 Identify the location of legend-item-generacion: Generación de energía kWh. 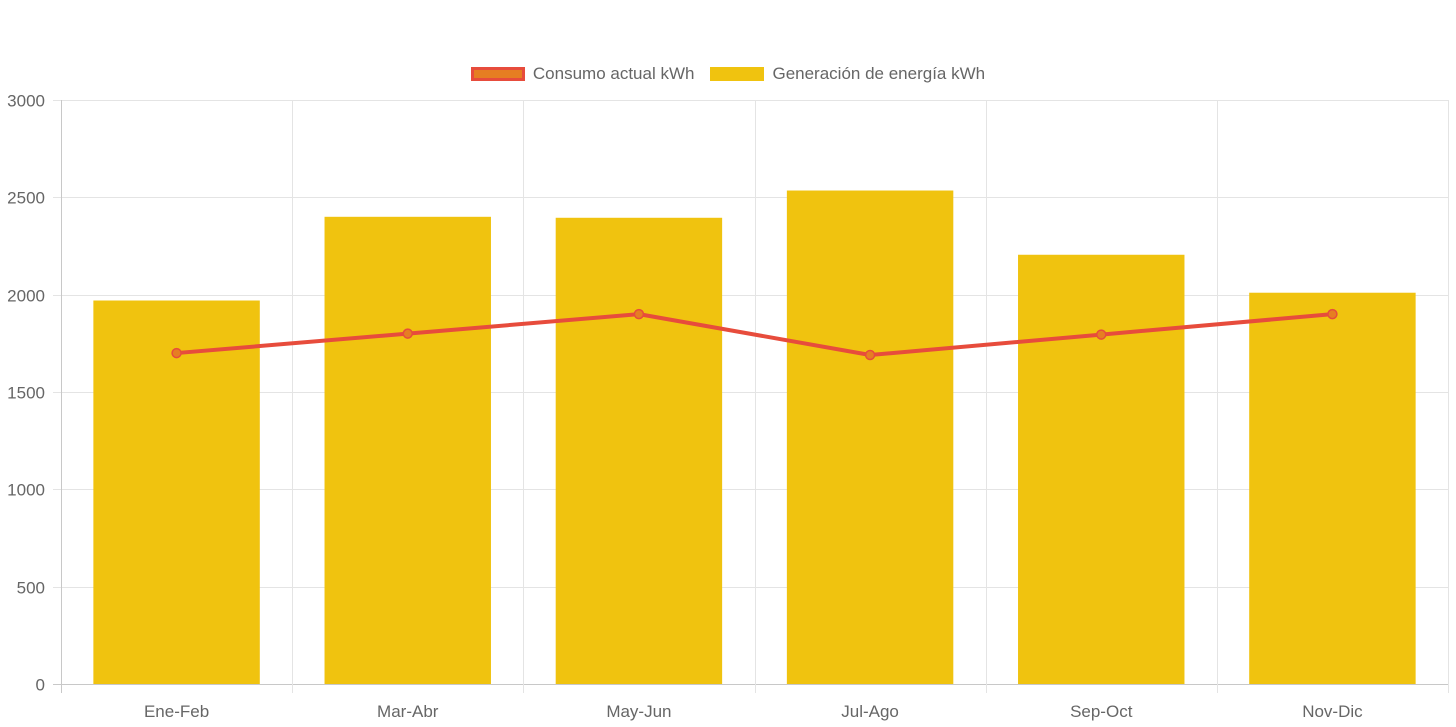
(847, 74).